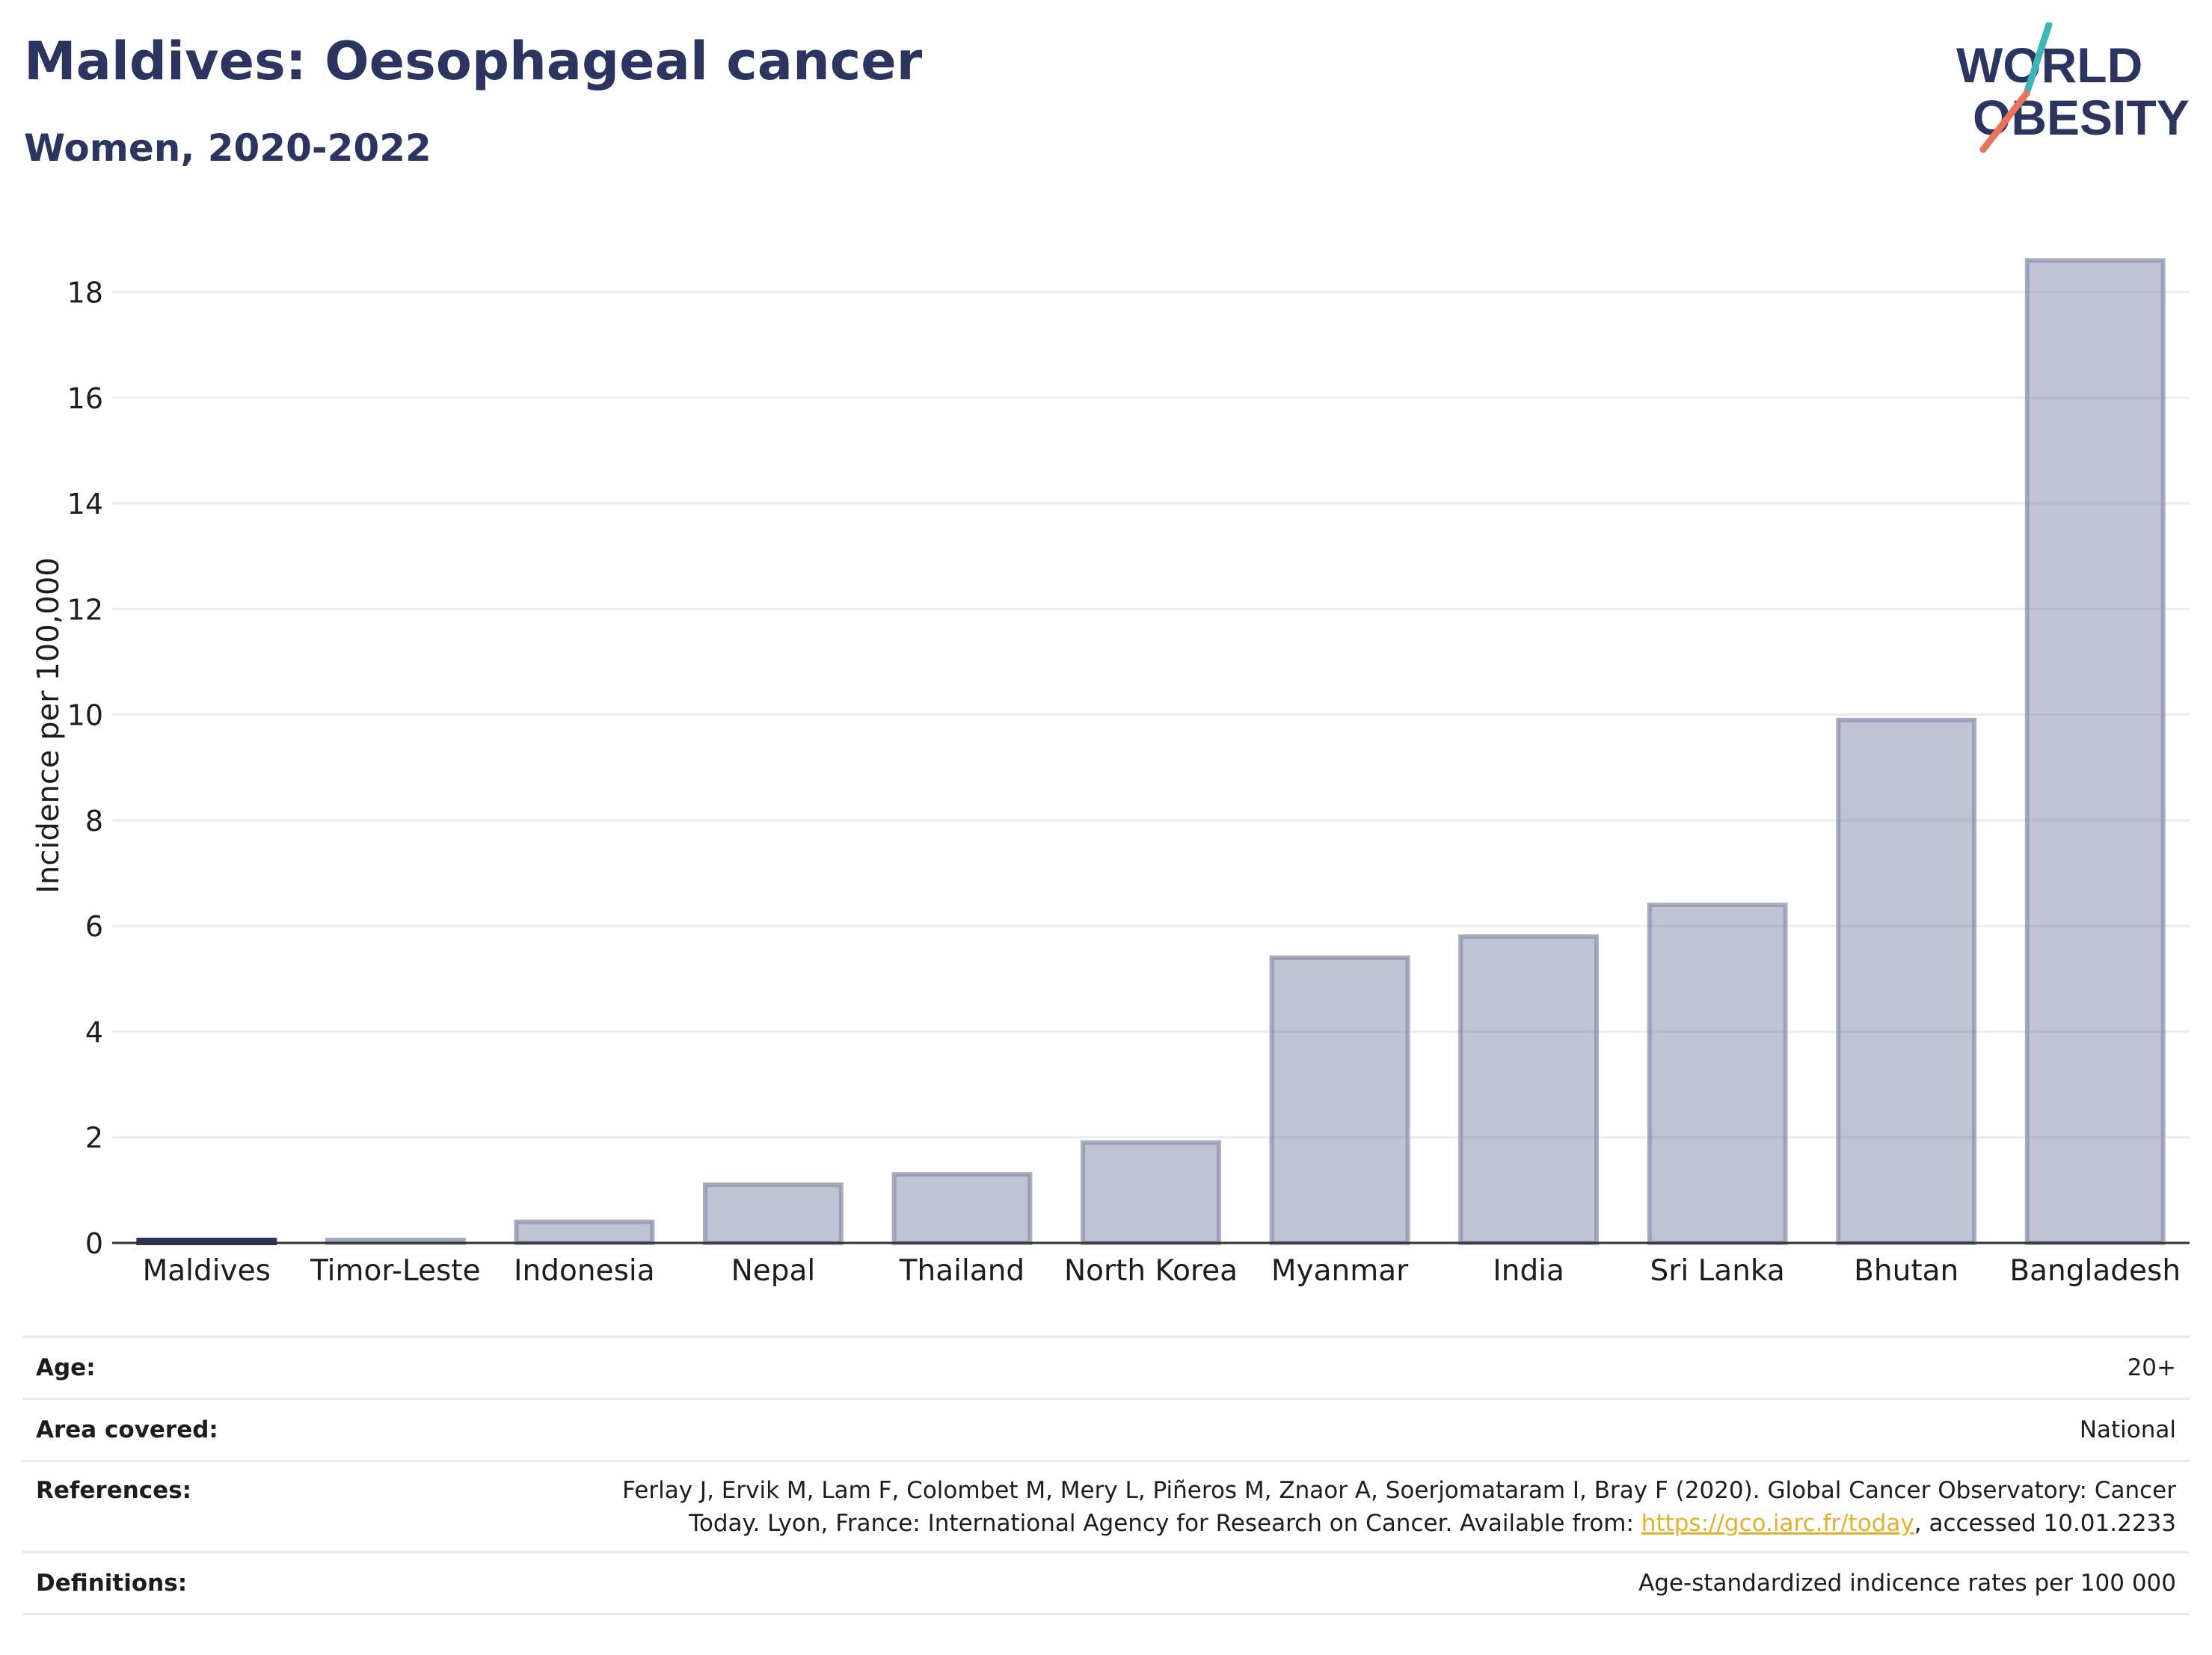 This screenshot has width=2212, height=1655. I want to click on bar-bangladesh, so click(2095, 751).